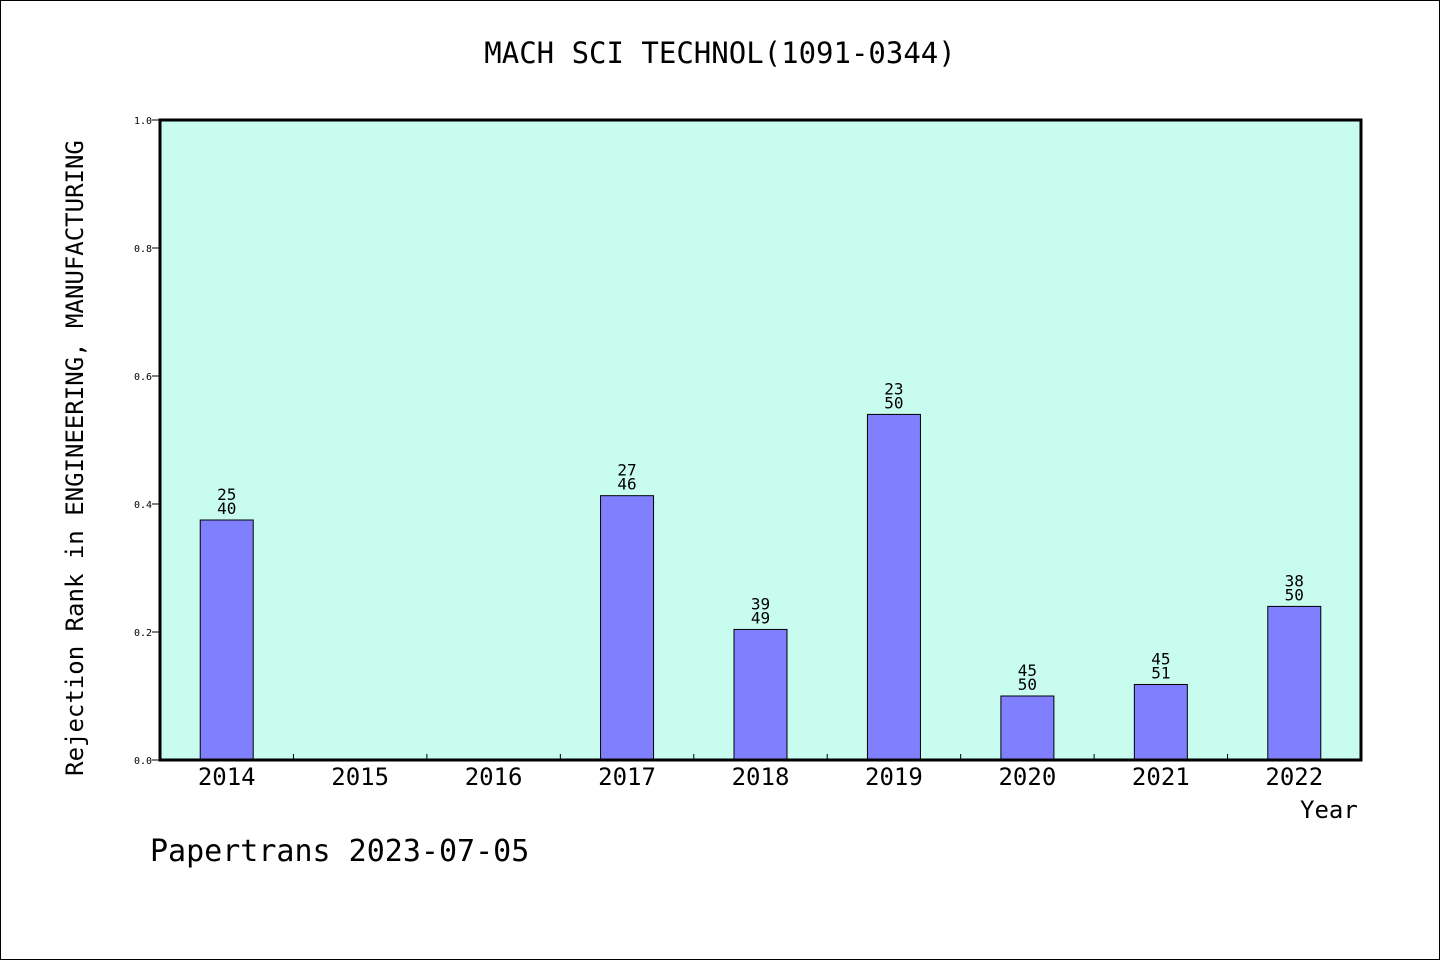 This screenshot has height=960, width=1440. What do you see at coordinates (626, 484) in the screenshot?
I see `bar-total-label: 46` at bounding box center [626, 484].